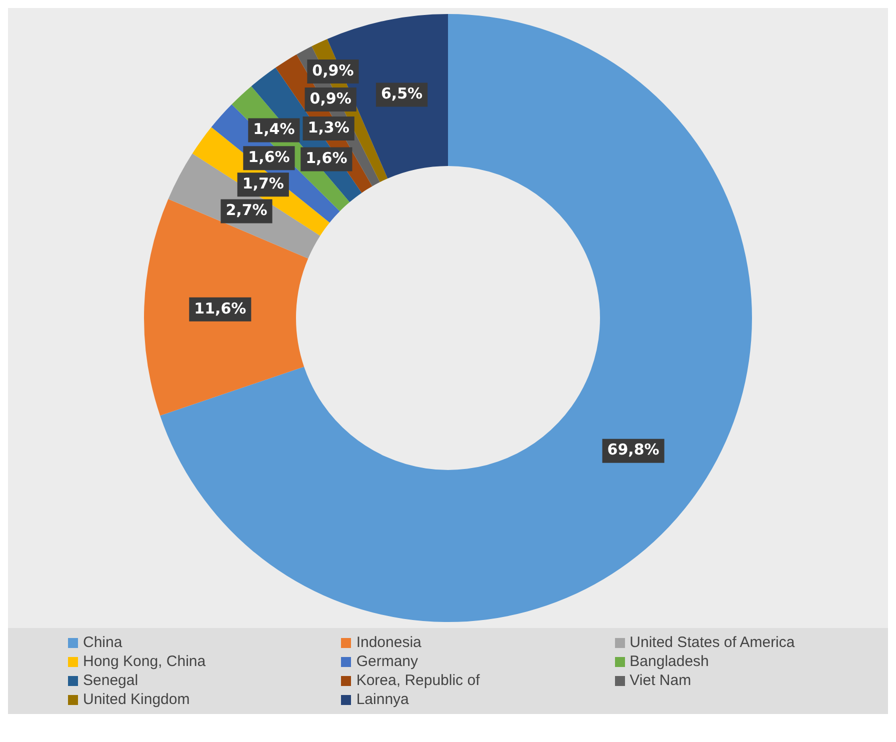 This screenshot has width=896, height=742. I want to click on legend-label: United Kingdom, so click(136, 699).